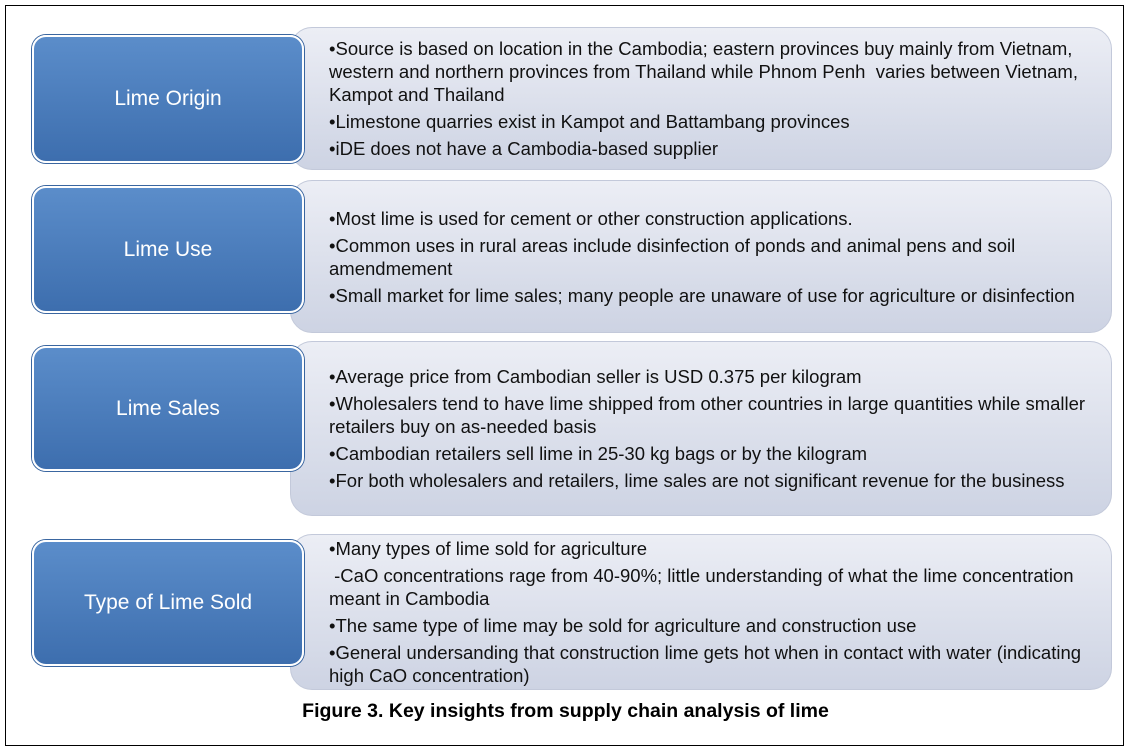  What do you see at coordinates (168, 249) in the screenshot?
I see `category-box: Lime Use` at bounding box center [168, 249].